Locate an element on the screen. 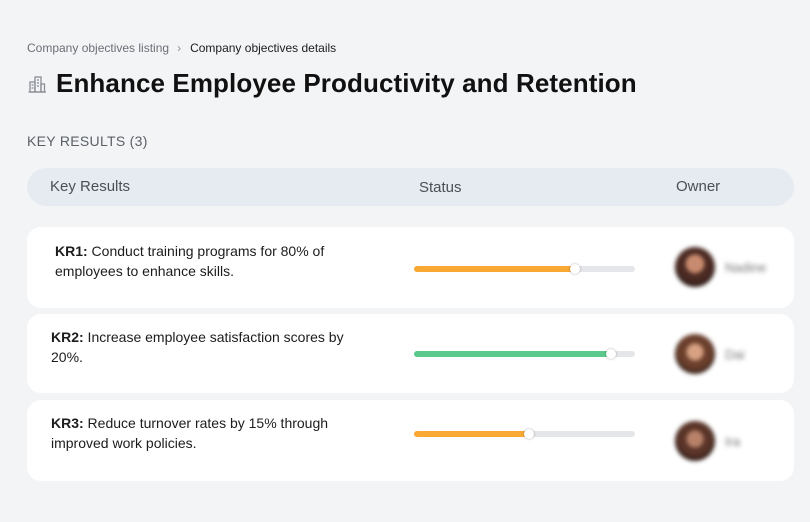  key-result-code: KR1: is located at coordinates (71, 251).